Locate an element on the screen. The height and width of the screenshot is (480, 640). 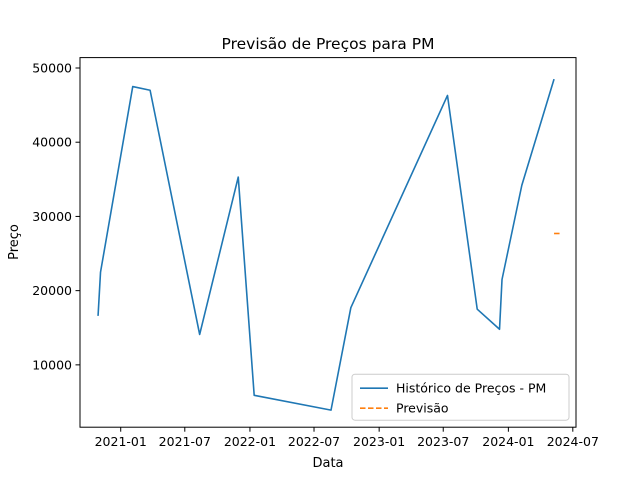
x-tick-label: 2023-07 is located at coordinates (443, 441).